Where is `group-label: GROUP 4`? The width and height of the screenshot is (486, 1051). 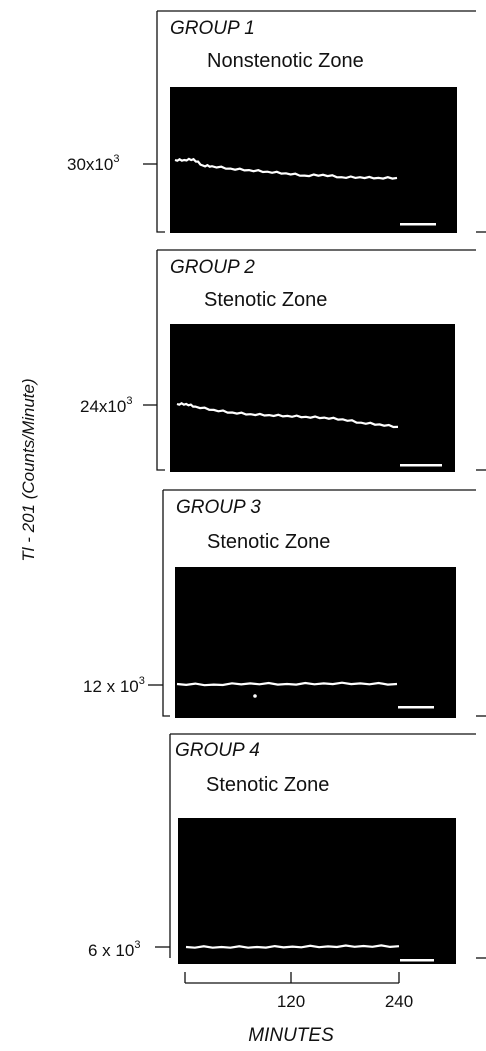 group-label: GROUP 4 is located at coordinates (217, 750).